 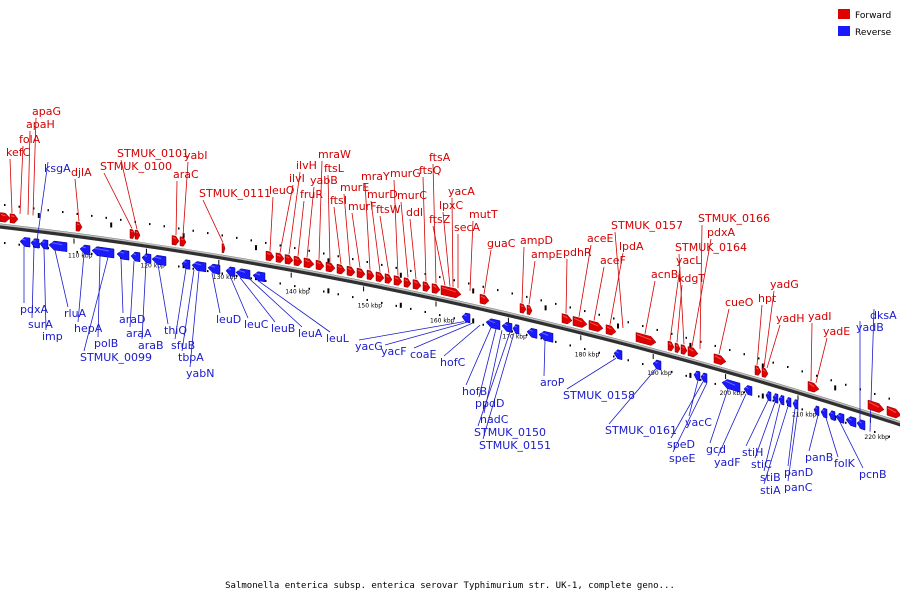 I want to click on reverse-gene-label: STMUK_0151, so click(x=515, y=445).